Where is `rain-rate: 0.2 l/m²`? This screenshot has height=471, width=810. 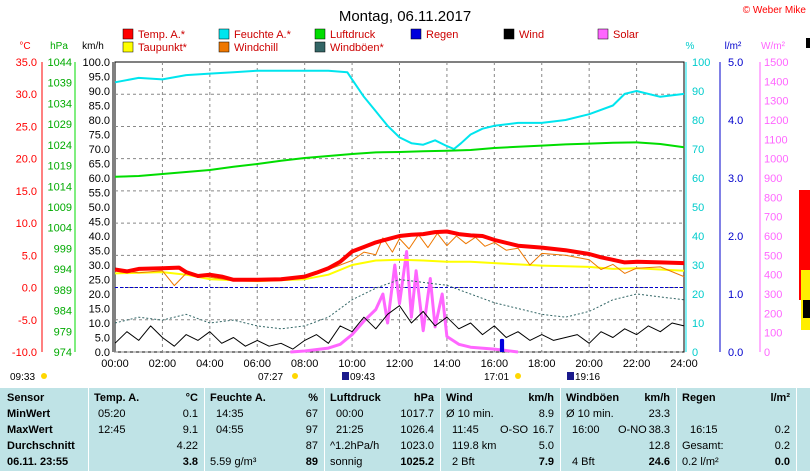 rain-rate: 0.2 l/m² is located at coordinates (700, 462).